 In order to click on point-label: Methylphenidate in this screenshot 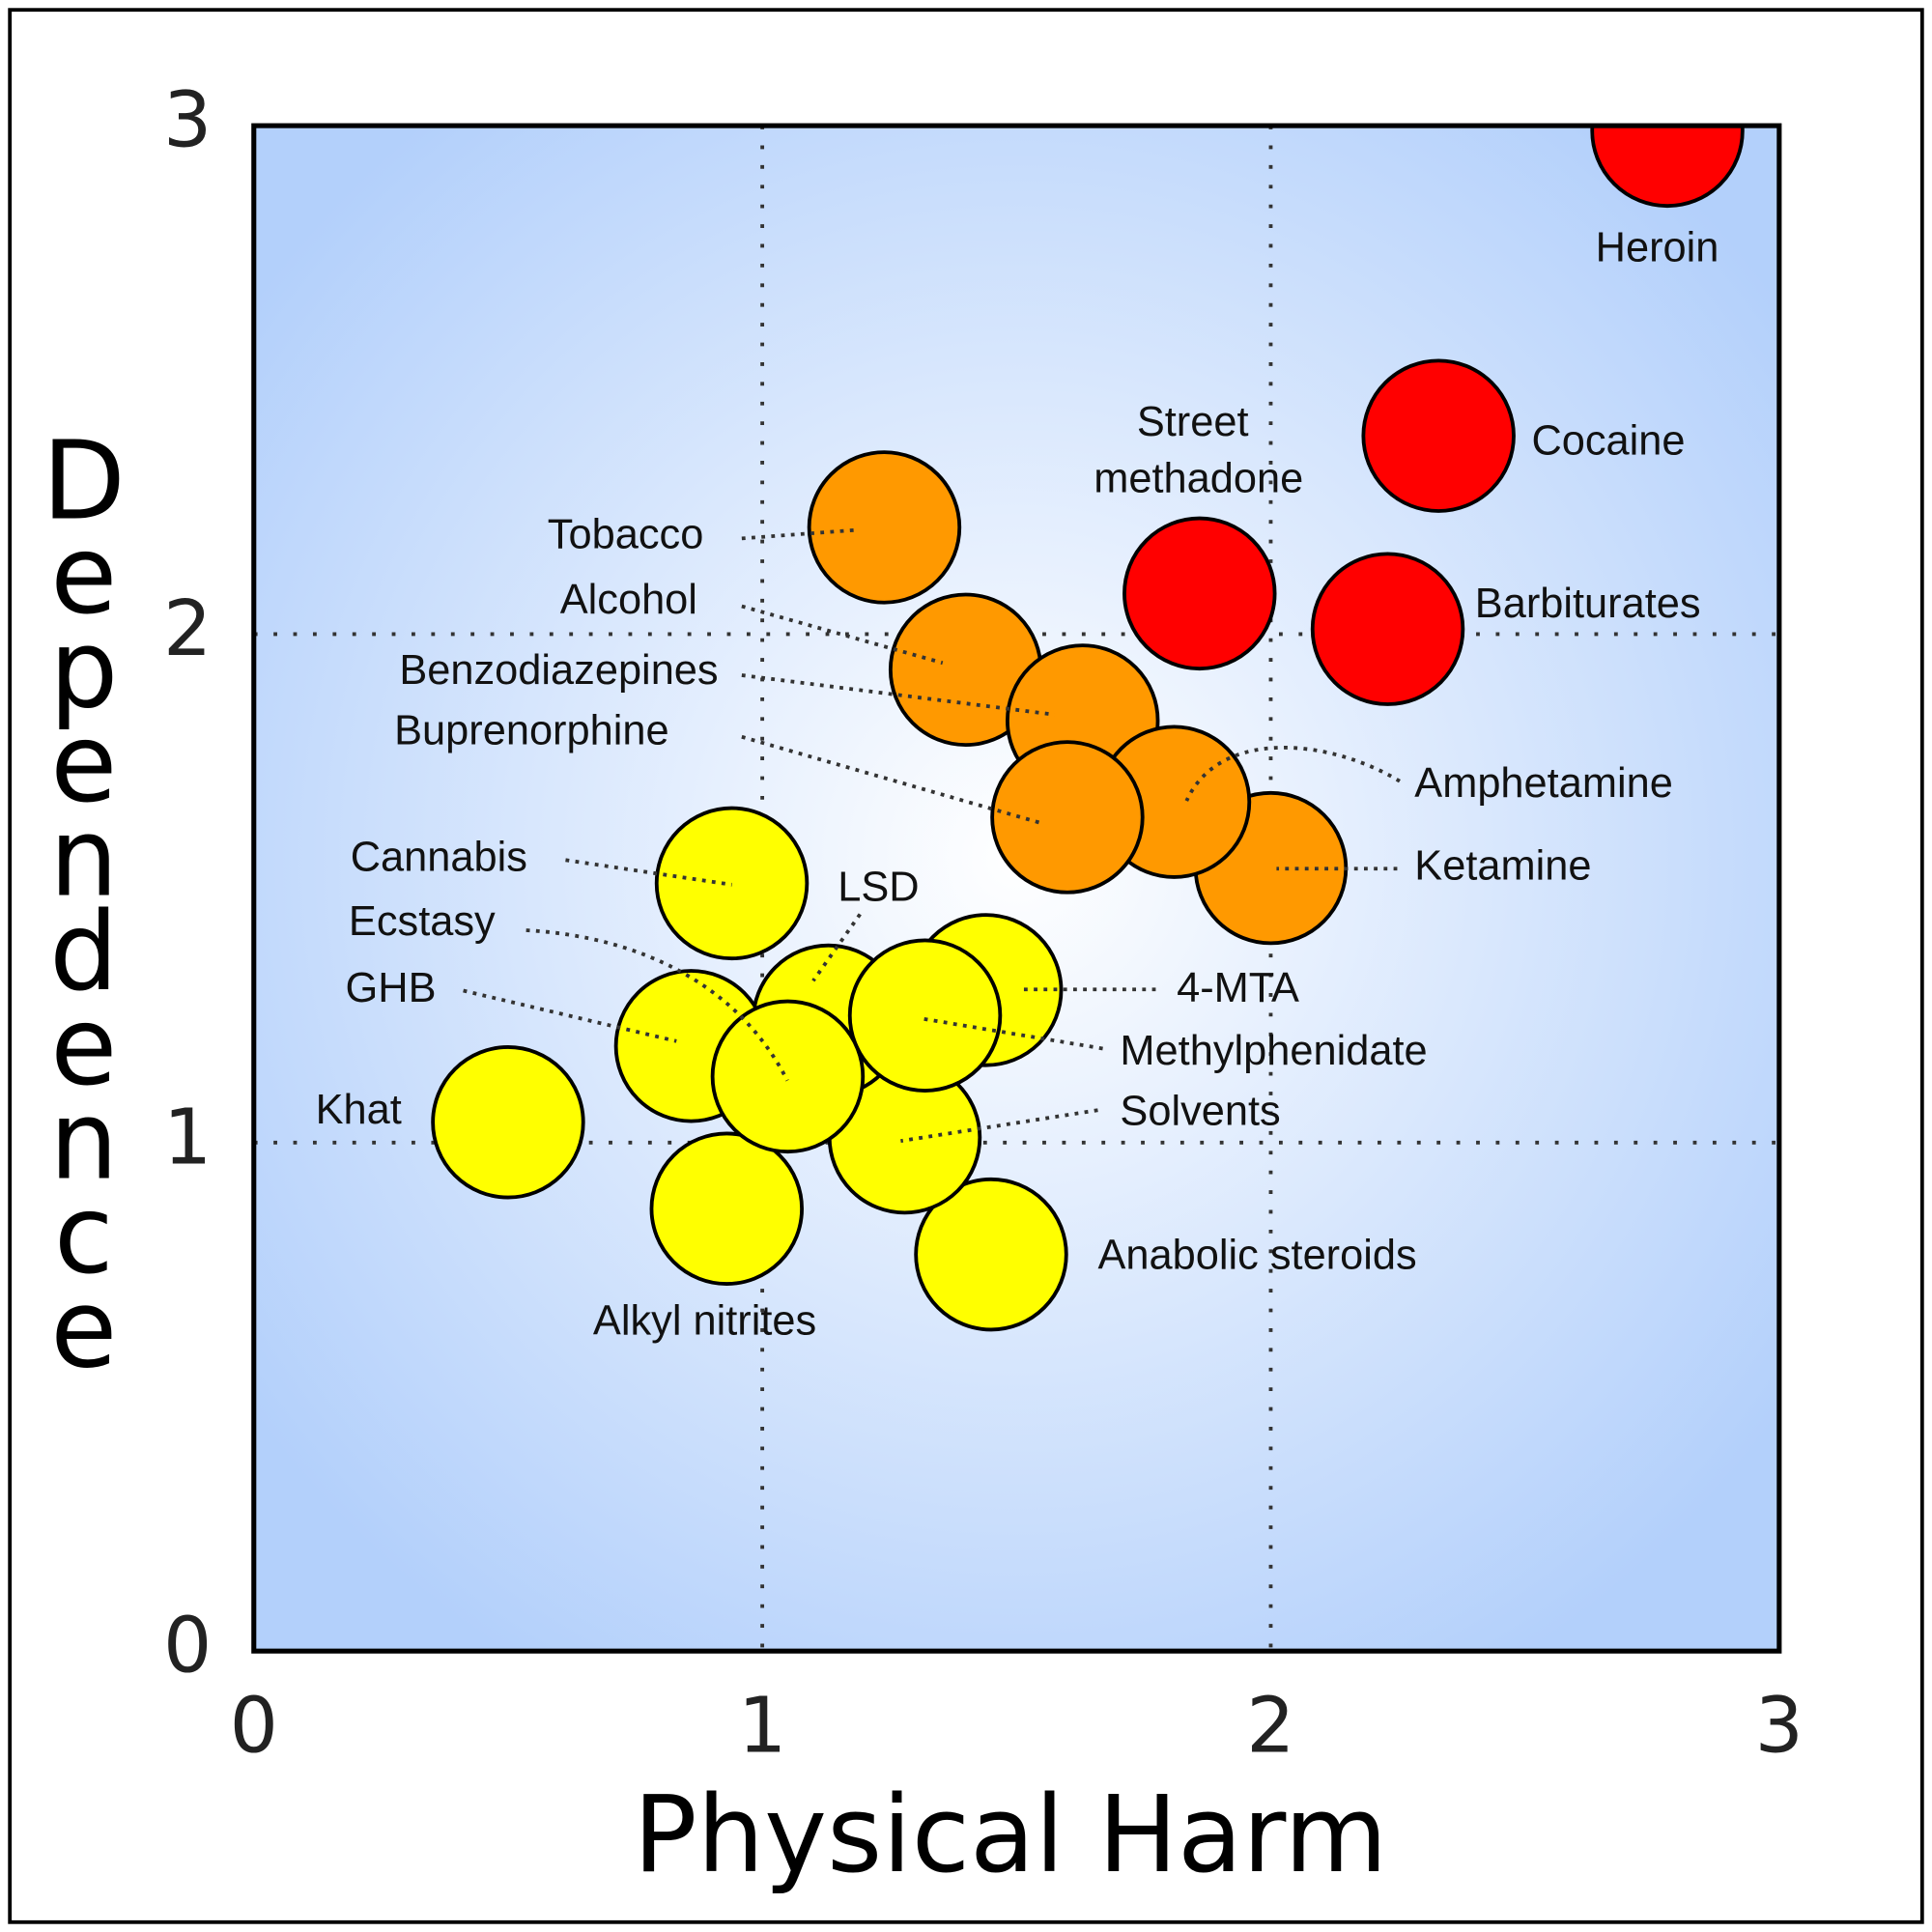, I will do `click(1273, 1051)`.